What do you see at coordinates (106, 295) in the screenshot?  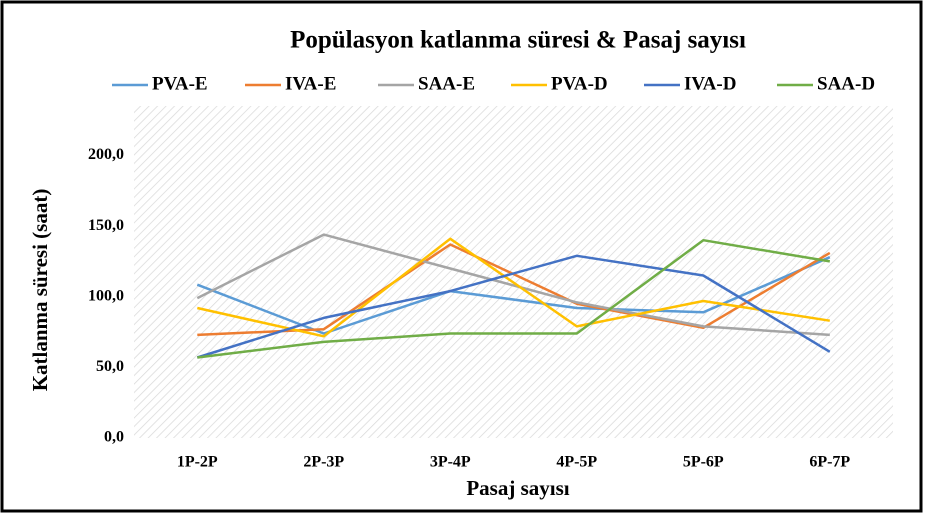 I see `y-tick-label: 100,0` at bounding box center [106, 295].